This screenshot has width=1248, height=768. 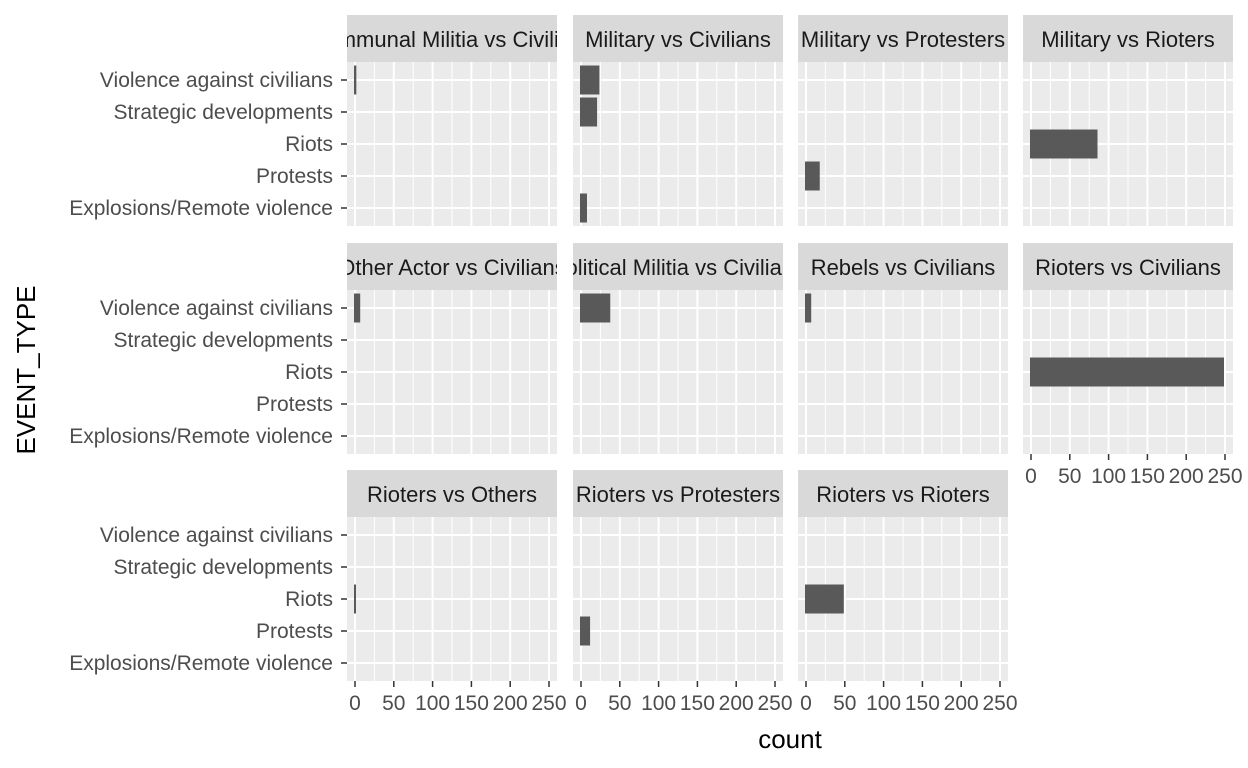 I want to click on facet-strip-label: Military vs Civilians, so click(x=678, y=39).